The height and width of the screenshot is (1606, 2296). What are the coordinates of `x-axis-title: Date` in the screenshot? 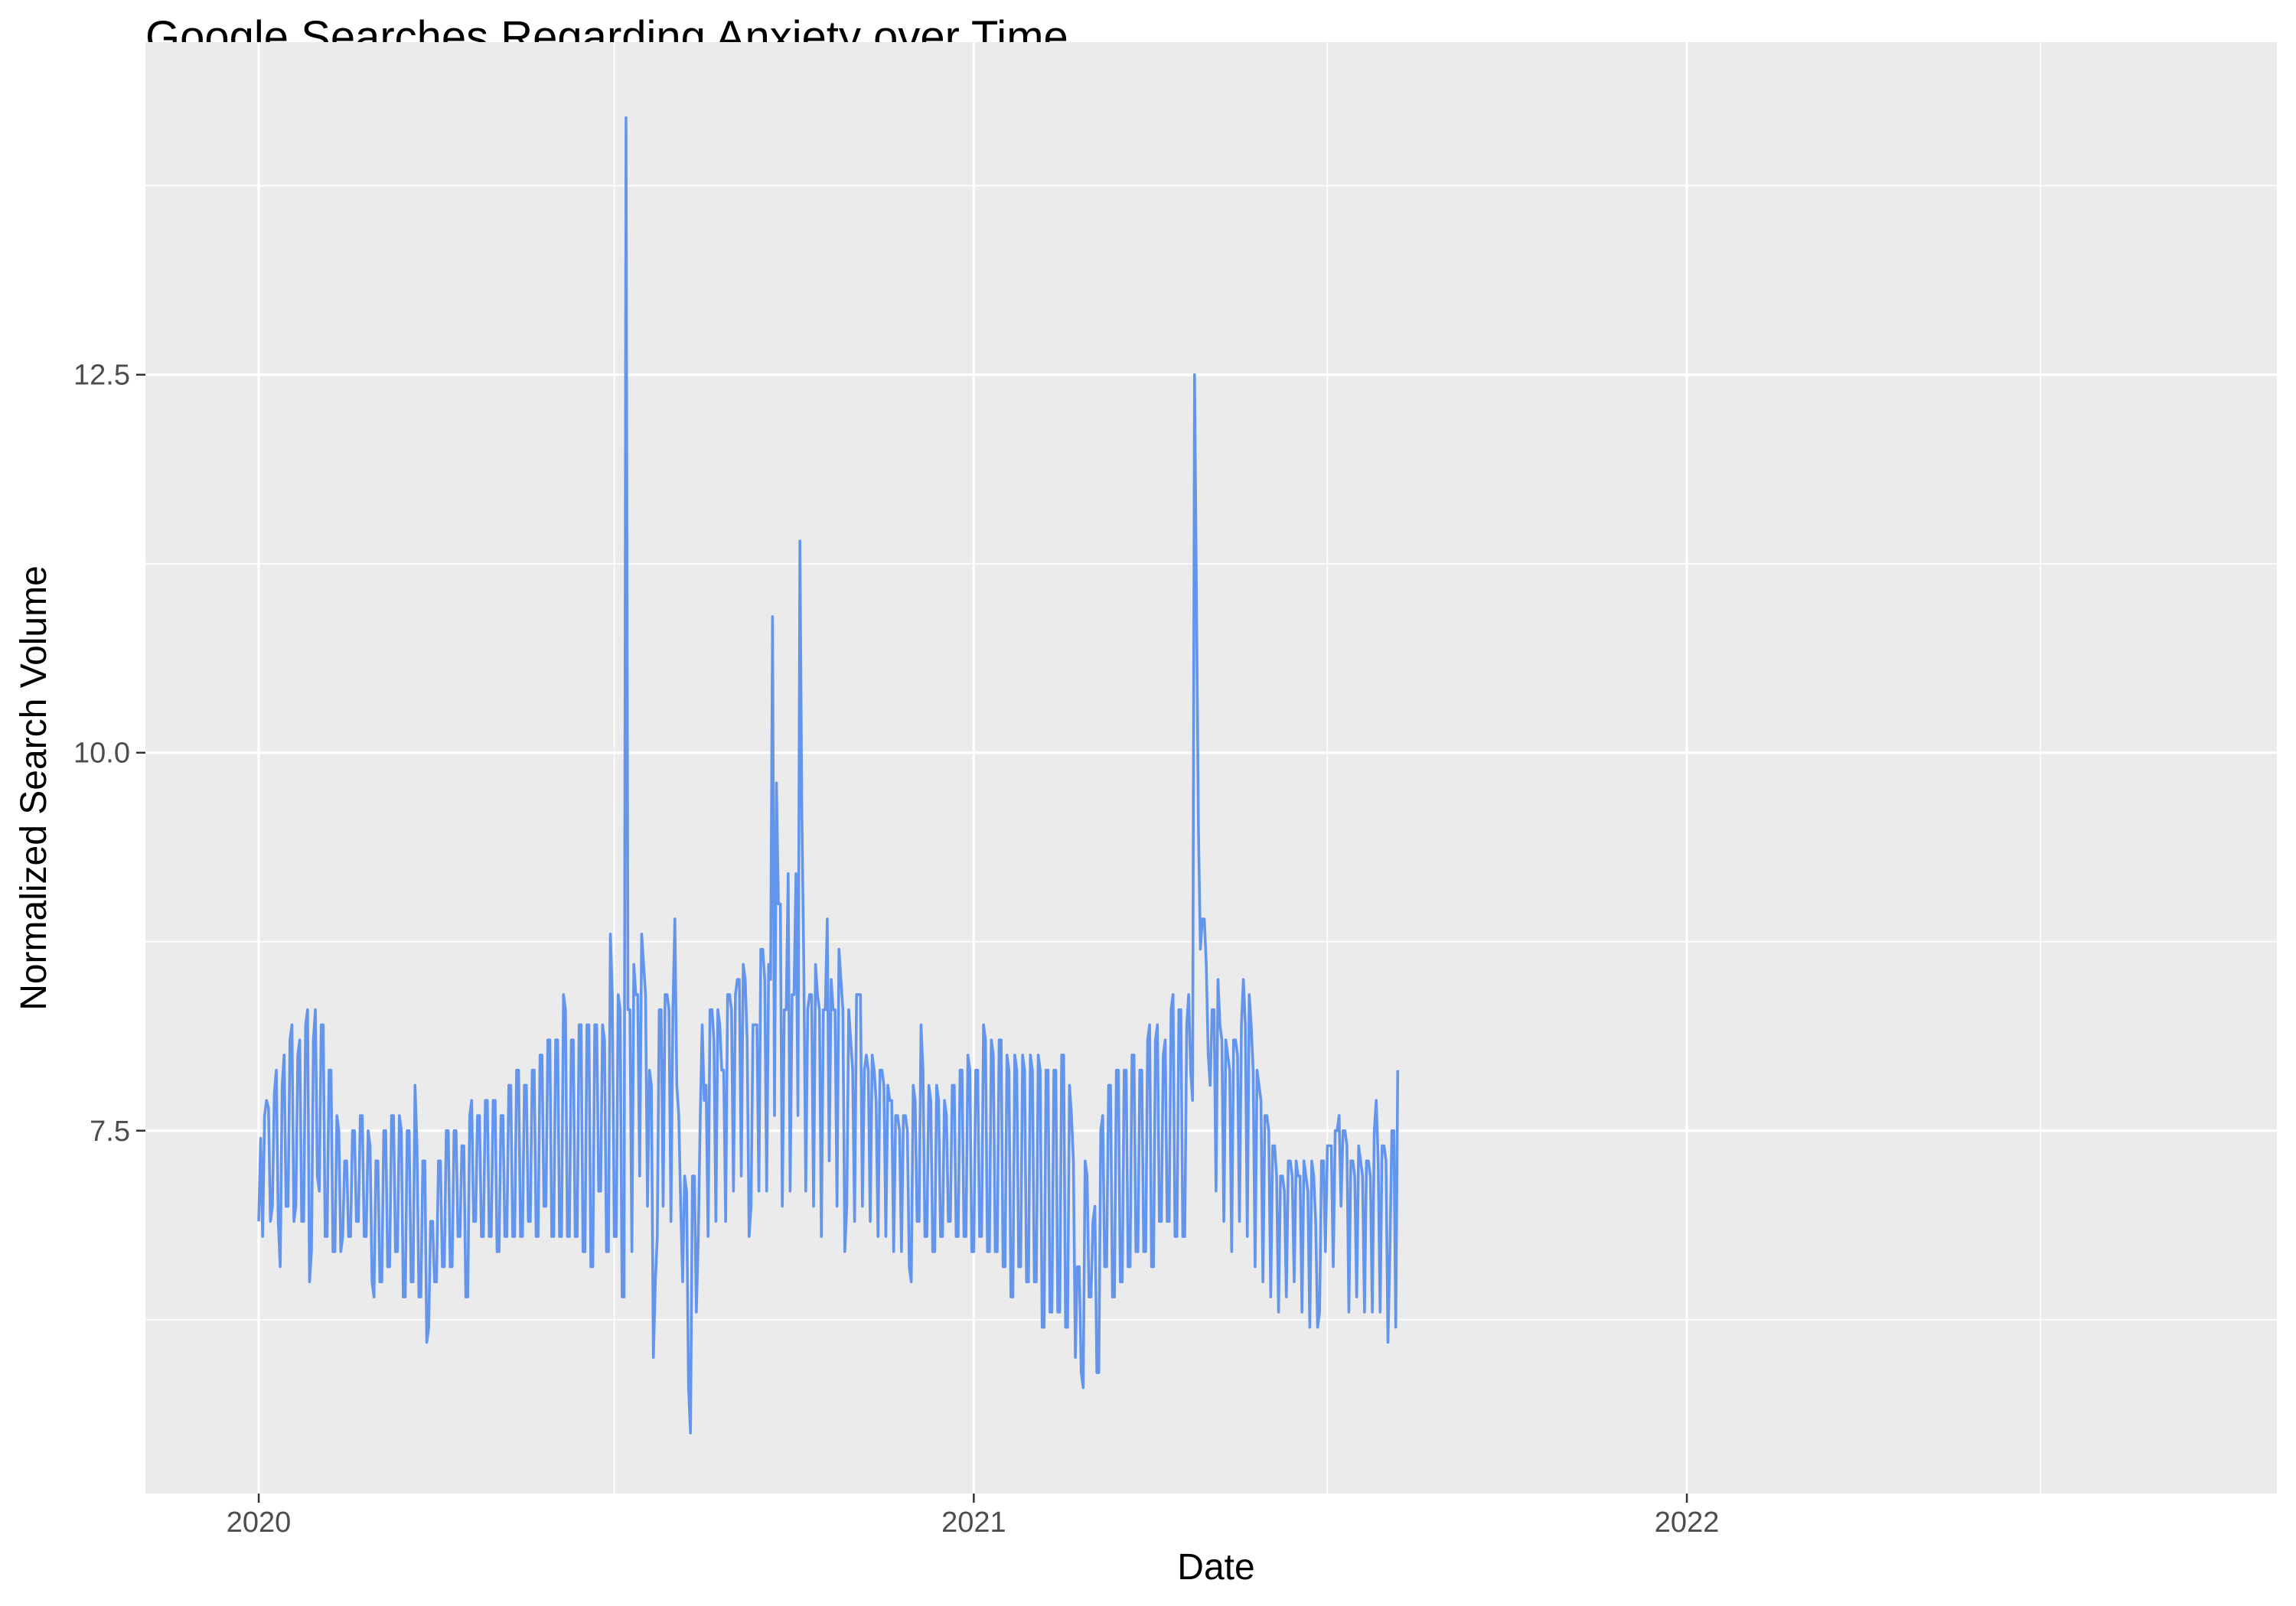 It's located at (1215, 1567).